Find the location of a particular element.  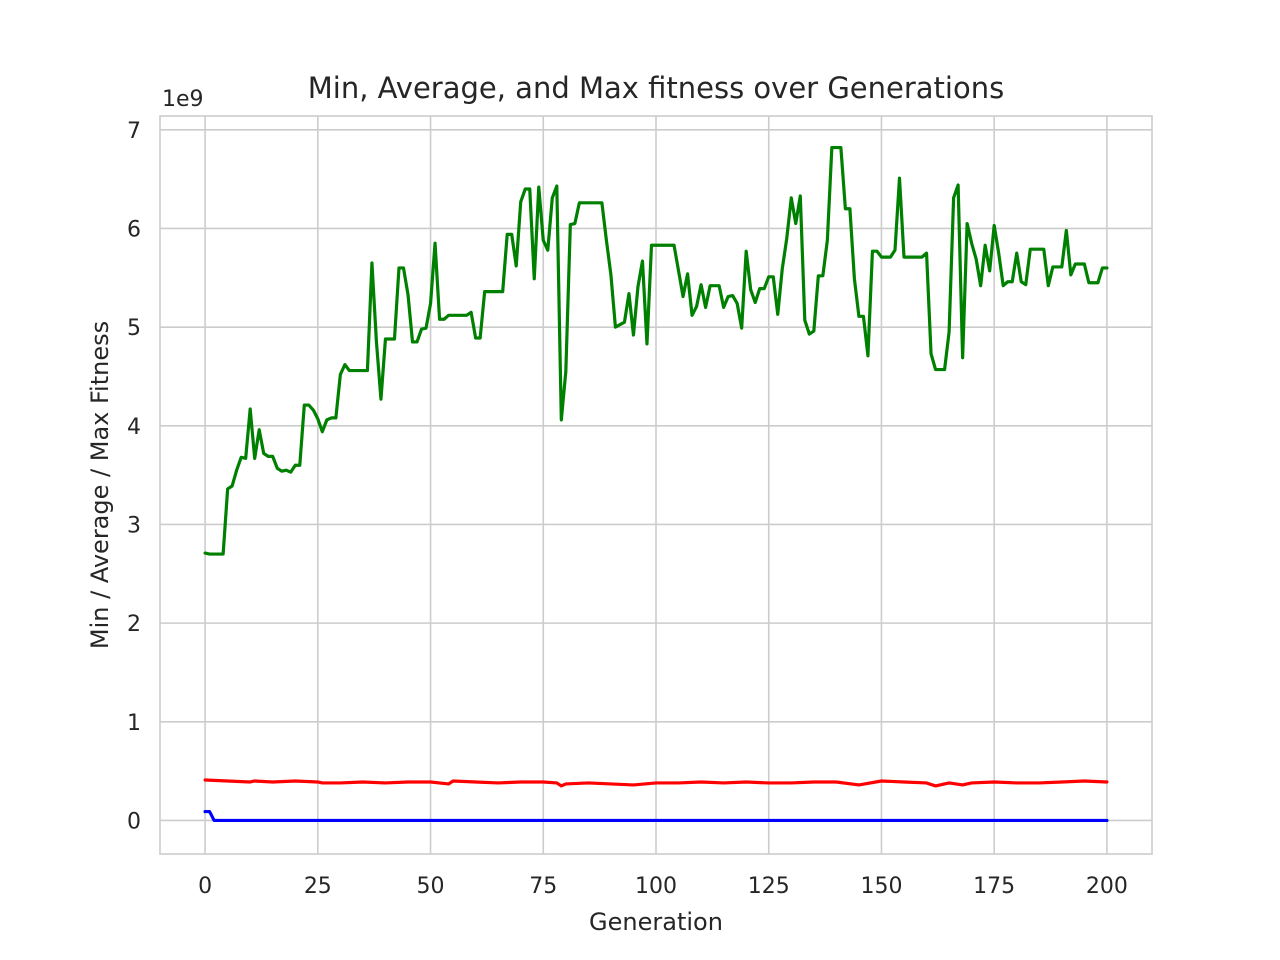

y-tick-label: 4 is located at coordinates (134, 427).